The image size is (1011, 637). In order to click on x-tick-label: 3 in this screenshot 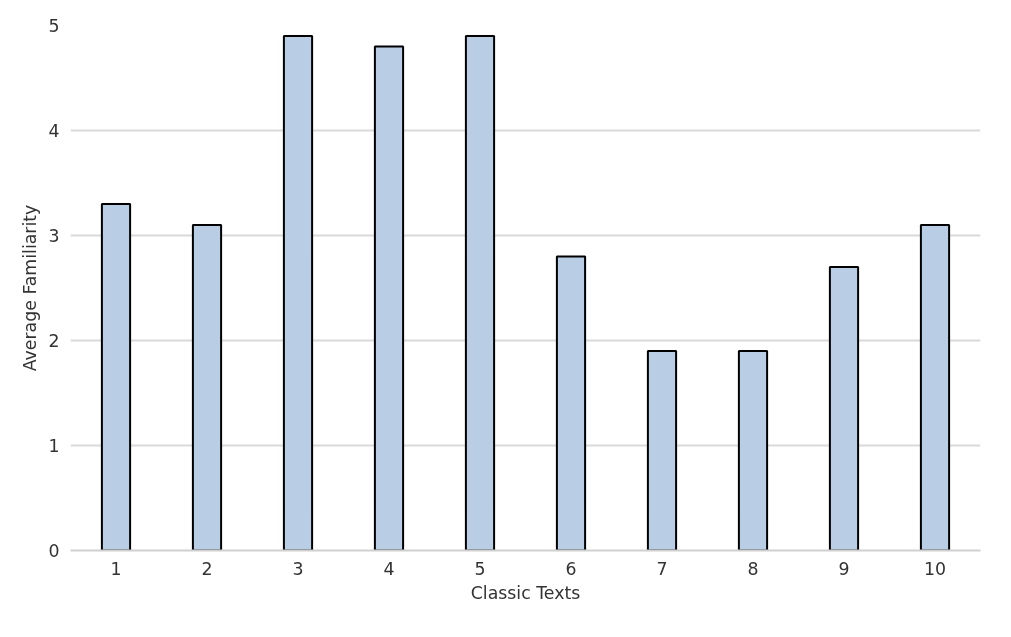, I will do `click(298, 568)`.